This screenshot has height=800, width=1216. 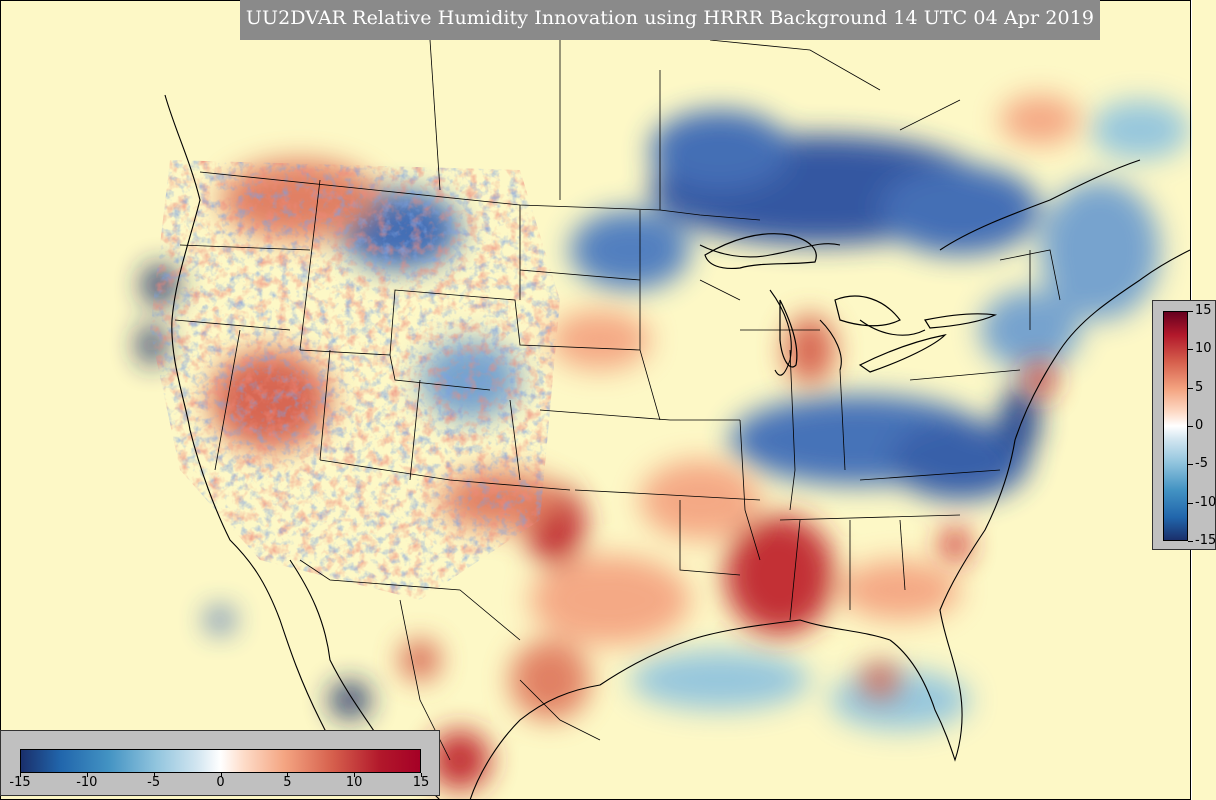 What do you see at coordinates (20, 782) in the screenshot?
I see `horizontal-colorbar-tick-label: -15` at bounding box center [20, 782].